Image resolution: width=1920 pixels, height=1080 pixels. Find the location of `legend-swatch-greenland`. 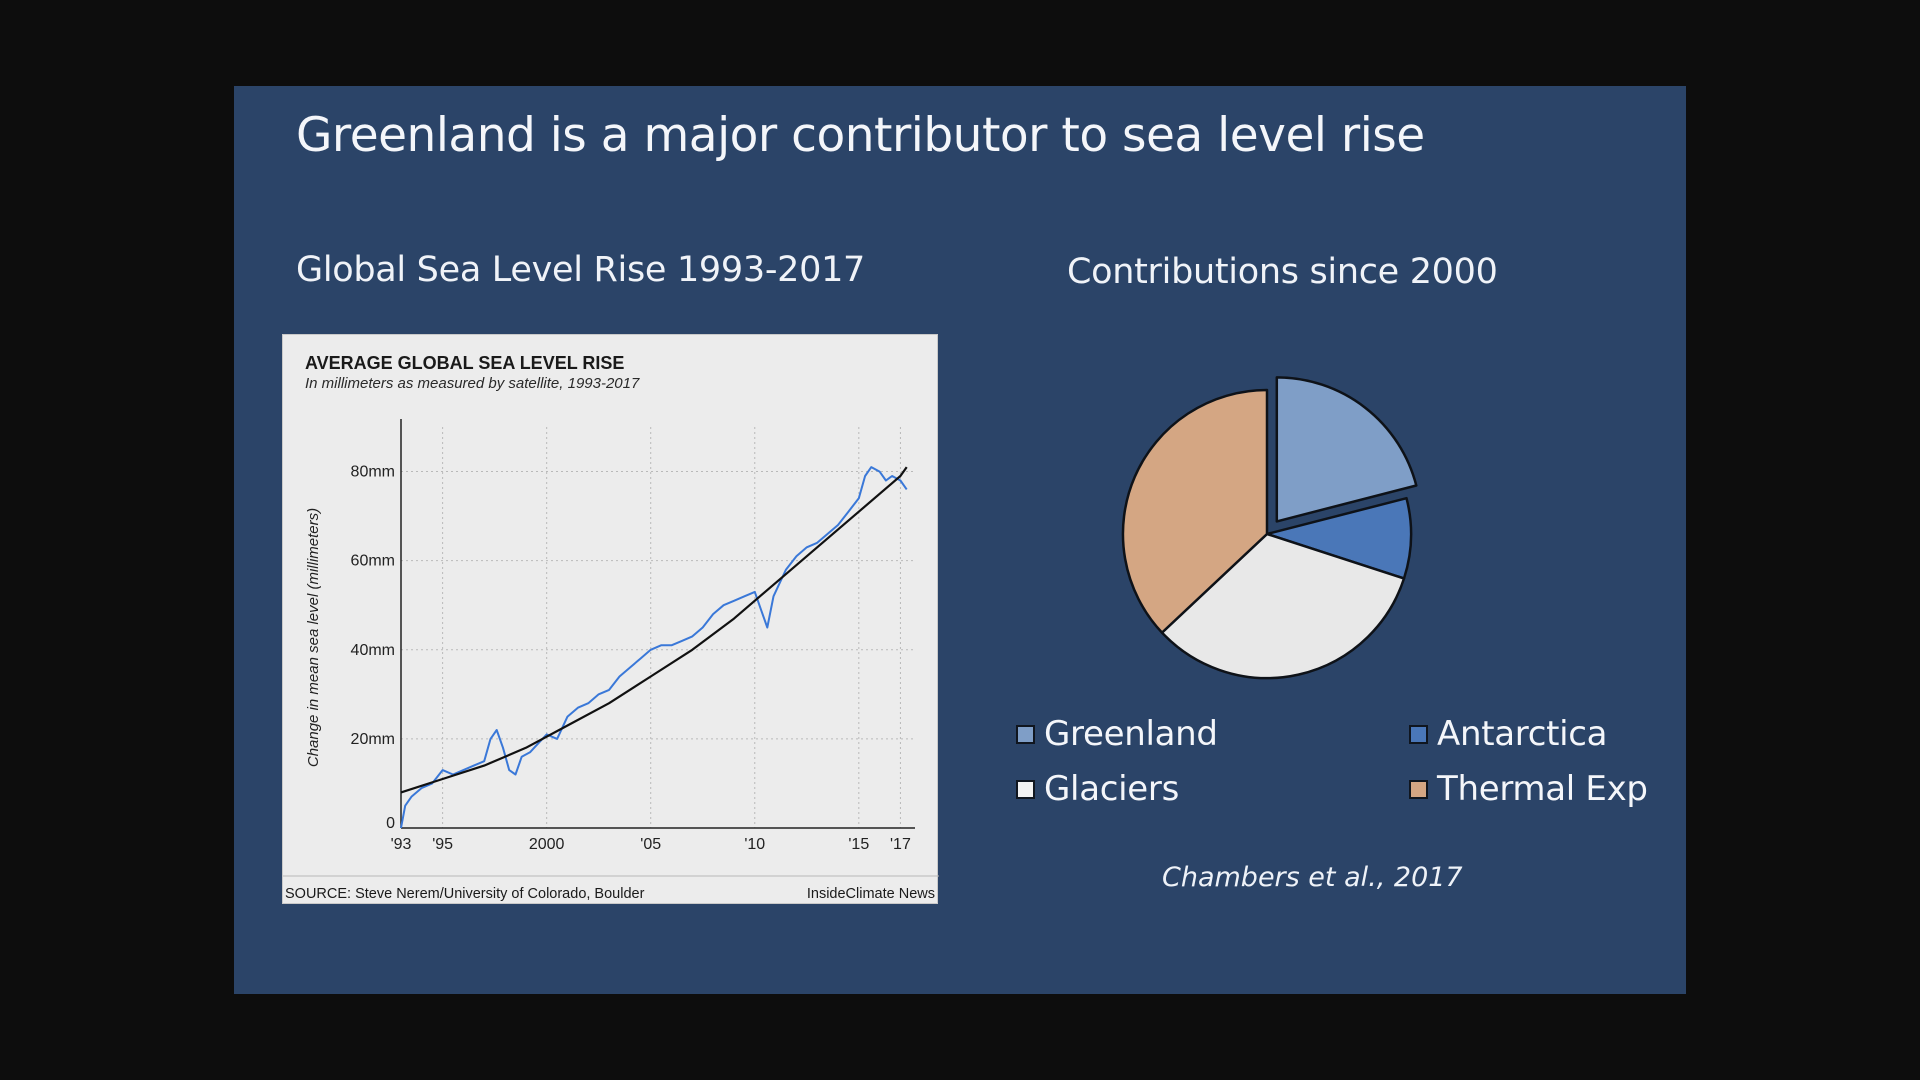

legend-swatch-greenland is located at coordinates (1025, 734).